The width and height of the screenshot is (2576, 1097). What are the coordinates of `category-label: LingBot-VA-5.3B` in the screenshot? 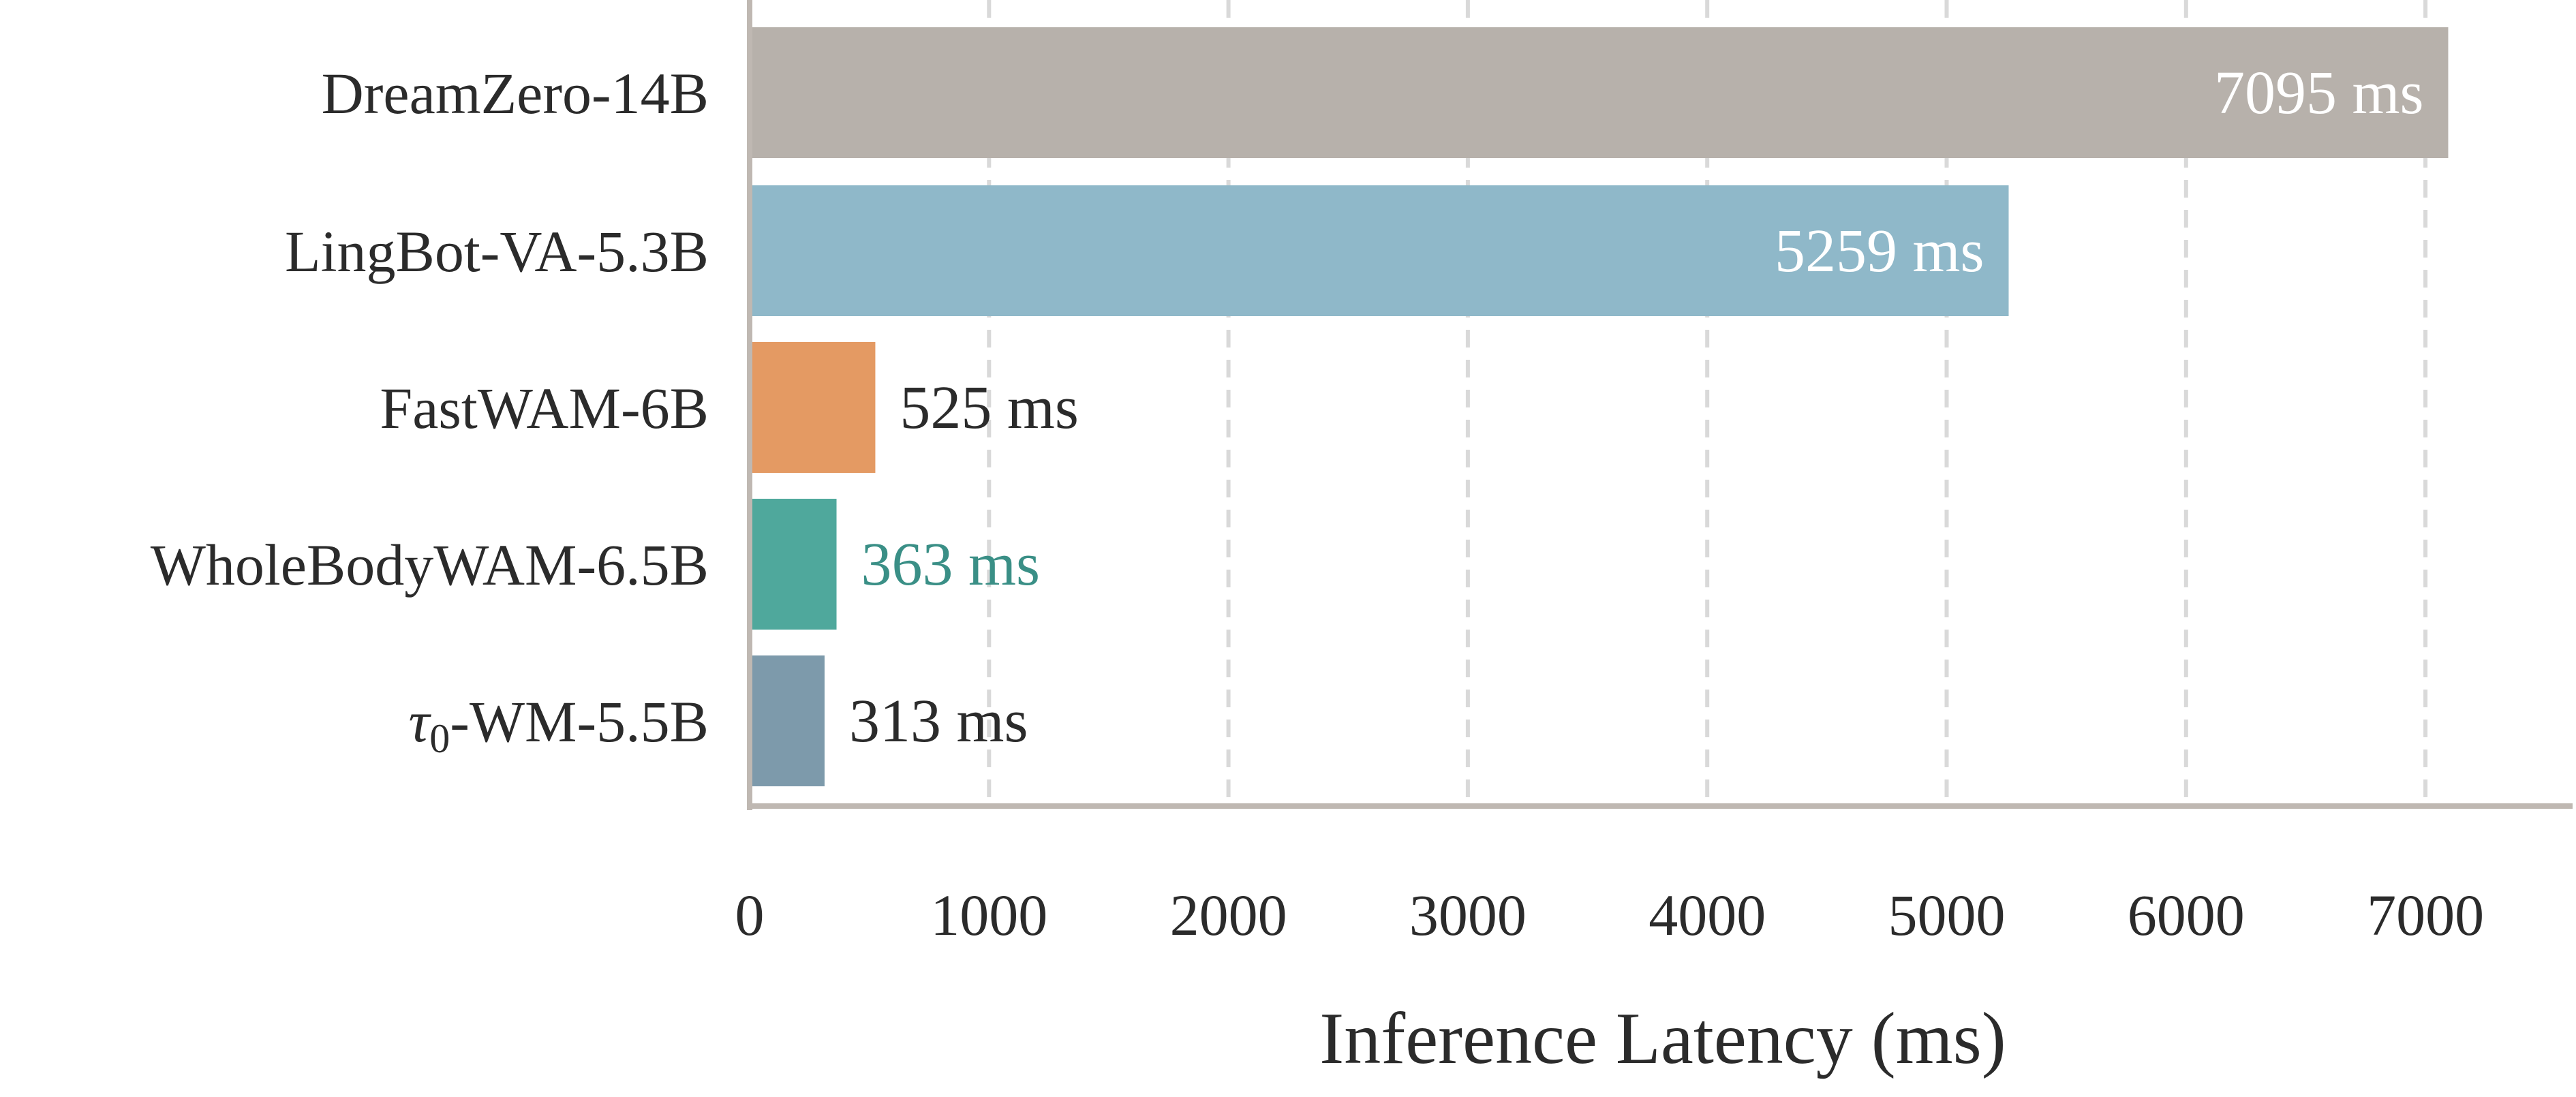 It's located at (497, 252).